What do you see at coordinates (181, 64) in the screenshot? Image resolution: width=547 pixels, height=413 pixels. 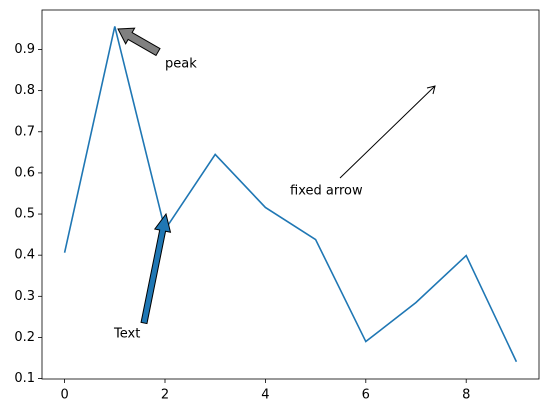 I see `annotation: peak` at bounding box center [181, 64].